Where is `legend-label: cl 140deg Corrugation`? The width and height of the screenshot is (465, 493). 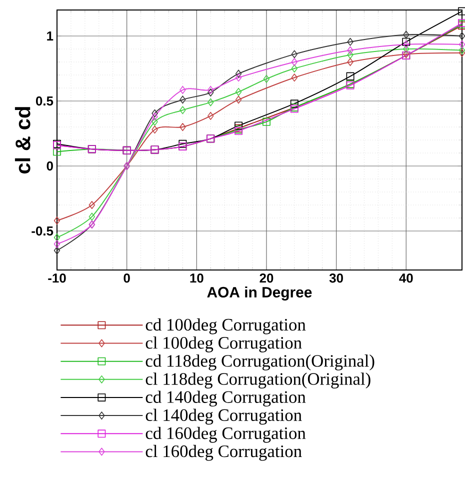 legend-label: cl 140deg Corrugation is located at coordinates (224, 416).